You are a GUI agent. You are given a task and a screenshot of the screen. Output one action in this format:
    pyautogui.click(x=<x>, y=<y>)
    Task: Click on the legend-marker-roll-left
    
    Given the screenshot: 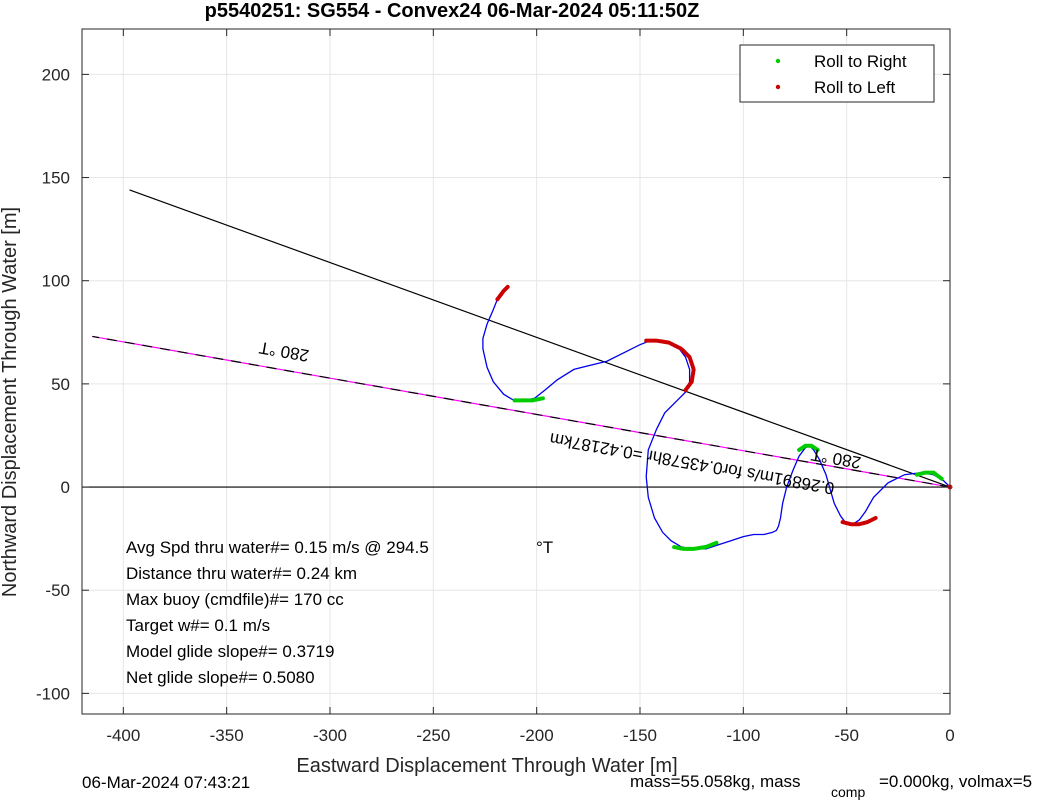 What is the action you would take?
    pyautogui.click(x=778, y=87)
    